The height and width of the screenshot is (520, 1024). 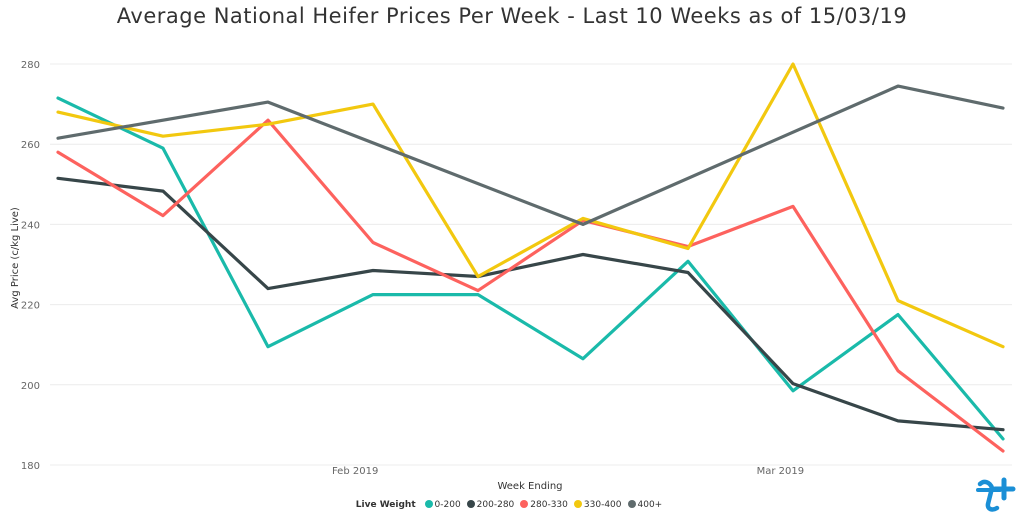 I want to click on y-tick-label: 280, so click(x=30, y=65).